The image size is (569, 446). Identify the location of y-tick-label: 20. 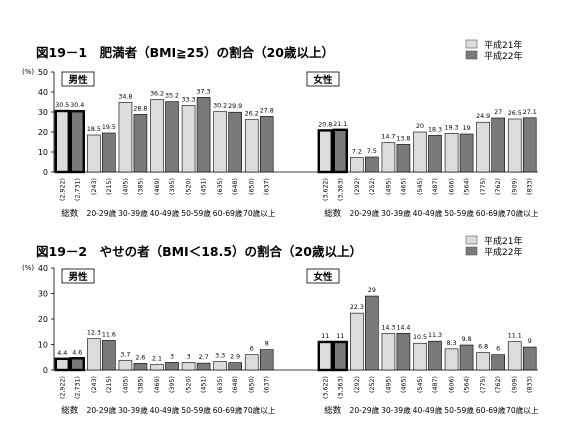
(43, 319).